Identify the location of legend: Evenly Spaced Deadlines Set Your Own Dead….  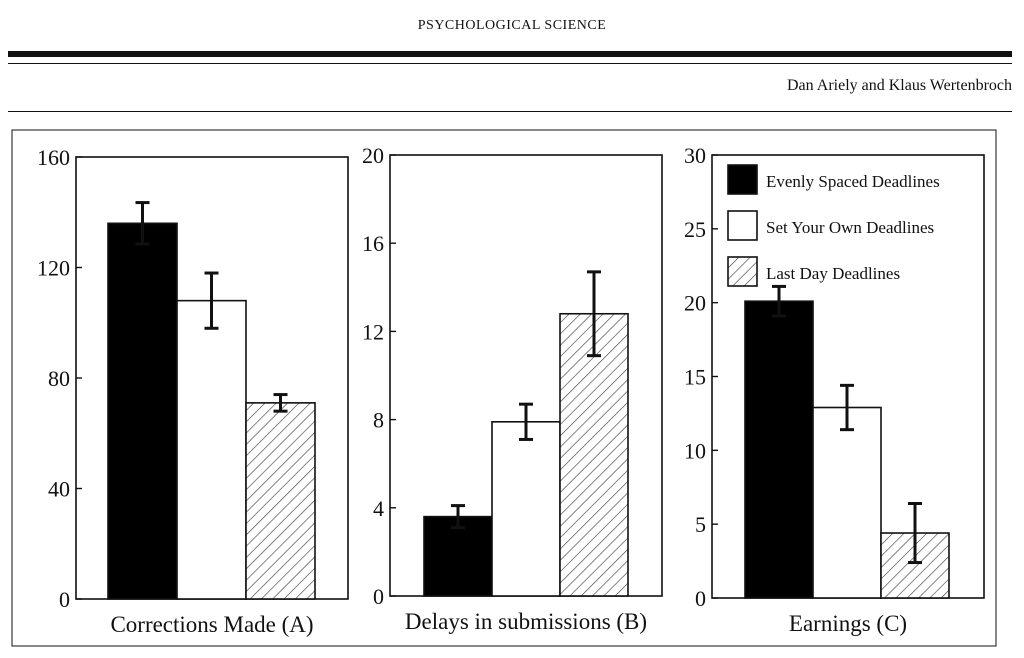
(833, 225).